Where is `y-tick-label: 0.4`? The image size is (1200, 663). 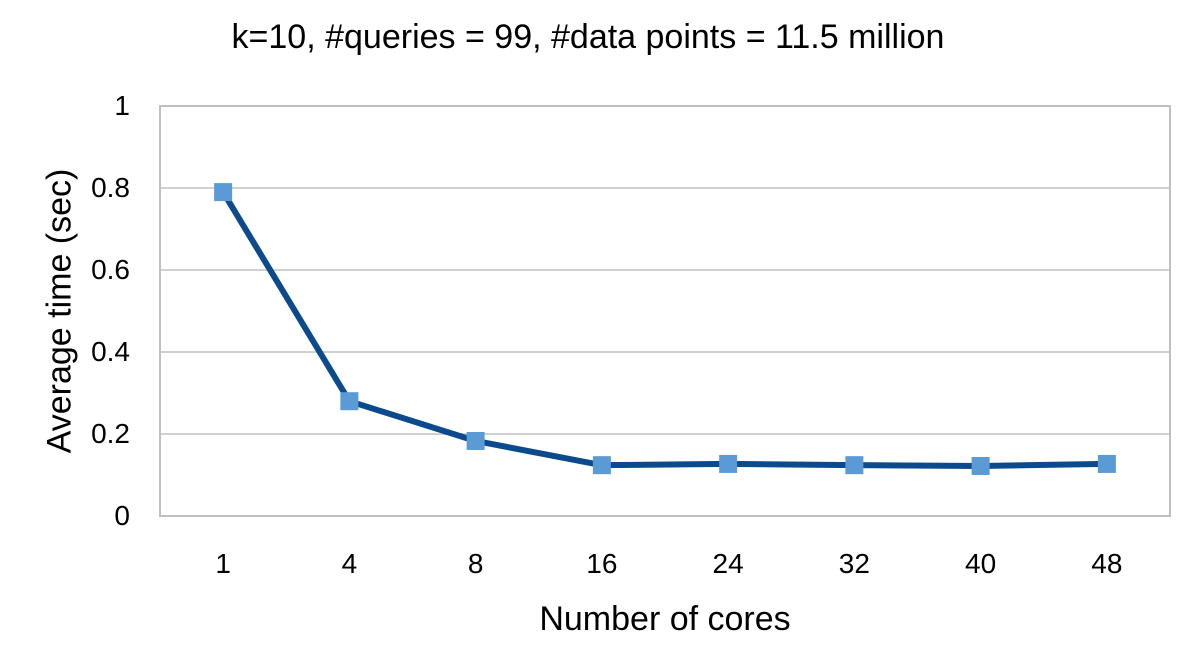 y-tick-label: 0.4 is located at coordinates (110, 351).